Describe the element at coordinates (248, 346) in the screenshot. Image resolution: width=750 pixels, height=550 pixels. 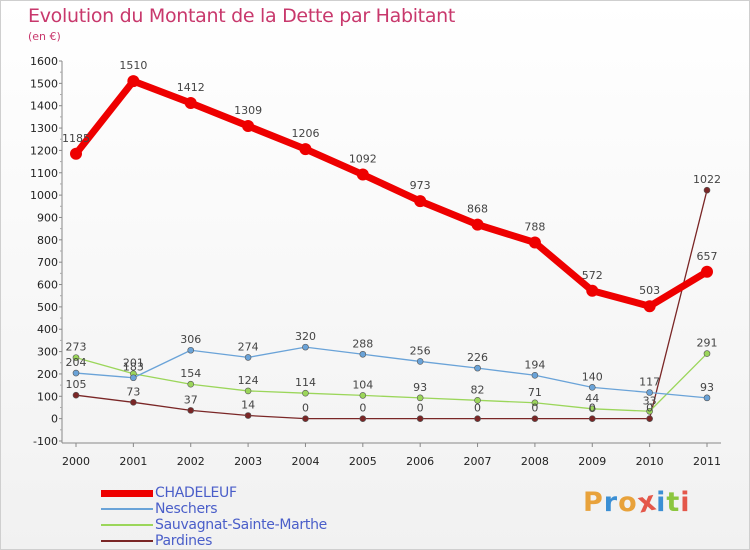
I see `data-label: 274` at that location.